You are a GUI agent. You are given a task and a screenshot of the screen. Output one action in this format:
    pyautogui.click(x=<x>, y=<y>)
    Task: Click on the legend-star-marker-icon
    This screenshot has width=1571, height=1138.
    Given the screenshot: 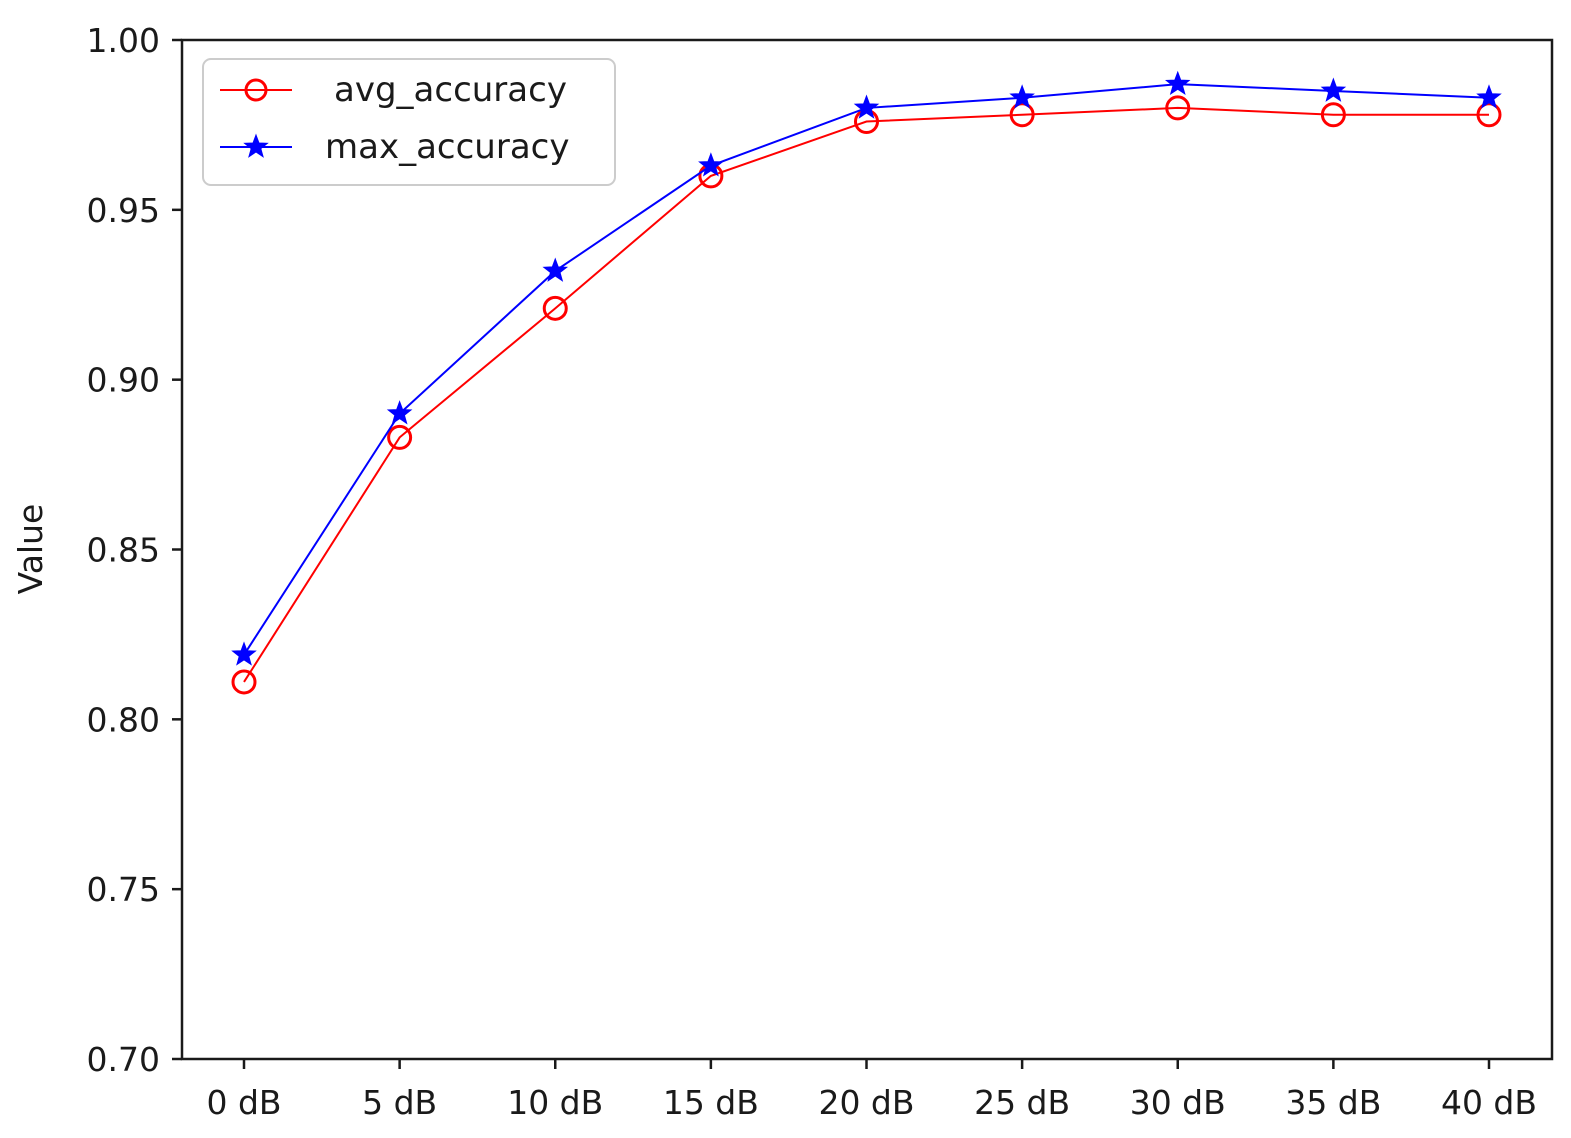 What is the action you would take?
    pyautogui.click(x=256, y=145)
    